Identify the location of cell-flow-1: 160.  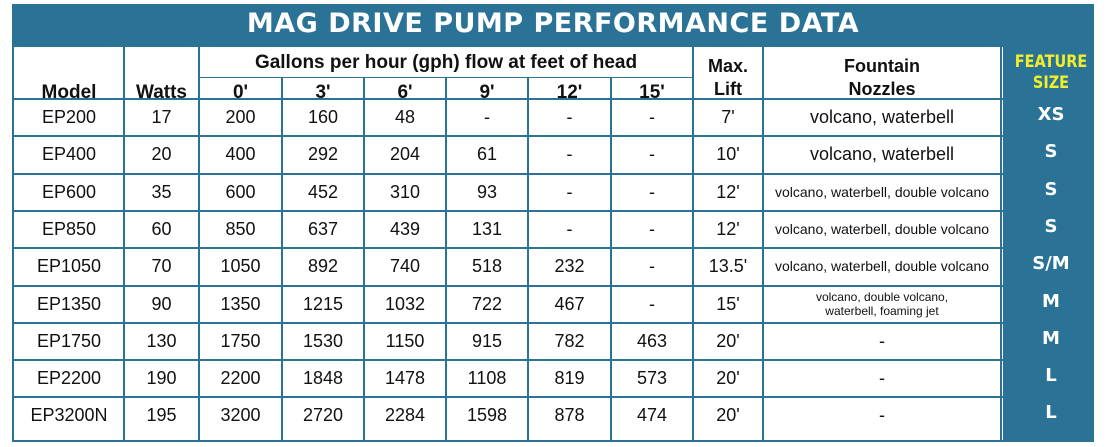
(323, 117).